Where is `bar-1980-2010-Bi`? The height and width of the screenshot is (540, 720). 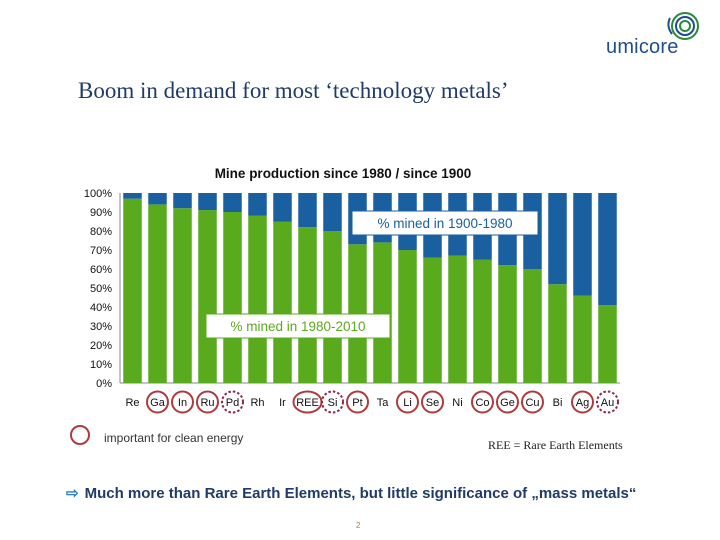 bar-1980-2010-Bi is located at coordinates (557, 333).